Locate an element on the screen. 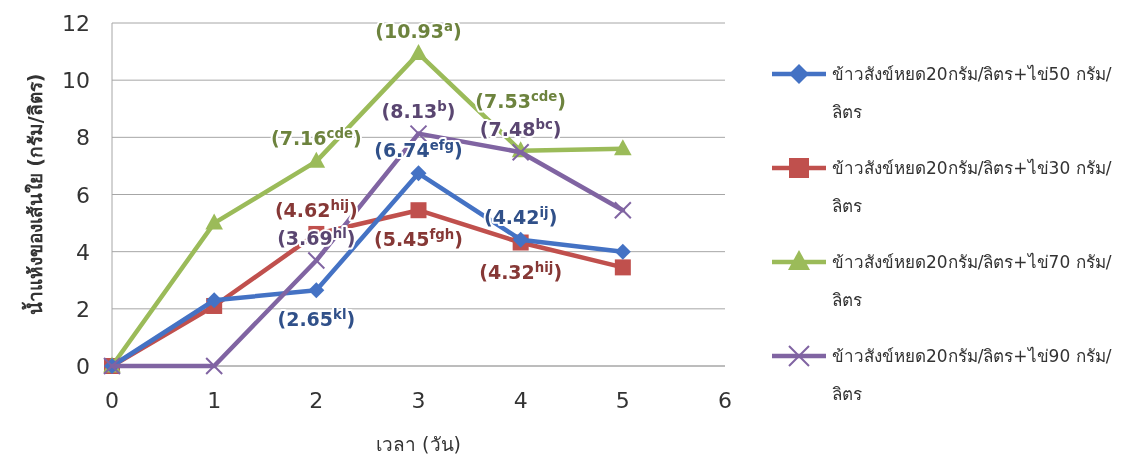 Image resolution: width=1147 pixels, height=459 pixels. legend-label: ข้าวสังข์หยด20กรัม/ลิตร+ไข่30 กรัม/ลิตร is located at coordinates (972, 187).